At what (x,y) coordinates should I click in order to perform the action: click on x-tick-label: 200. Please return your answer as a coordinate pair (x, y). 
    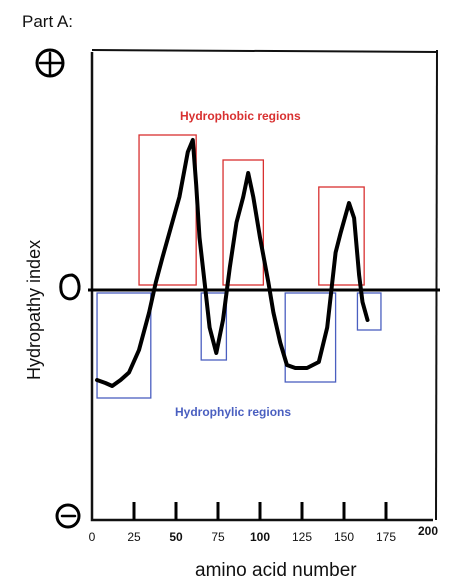
    Looking at the image, I should click on (428, 531).